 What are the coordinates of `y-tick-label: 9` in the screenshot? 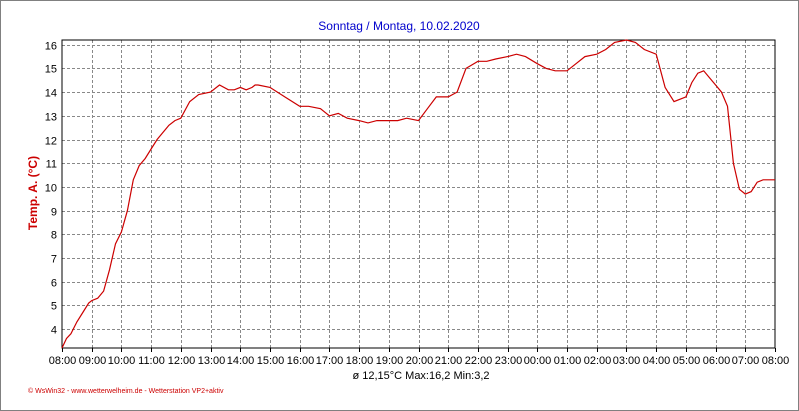 It's located at (54, 213).